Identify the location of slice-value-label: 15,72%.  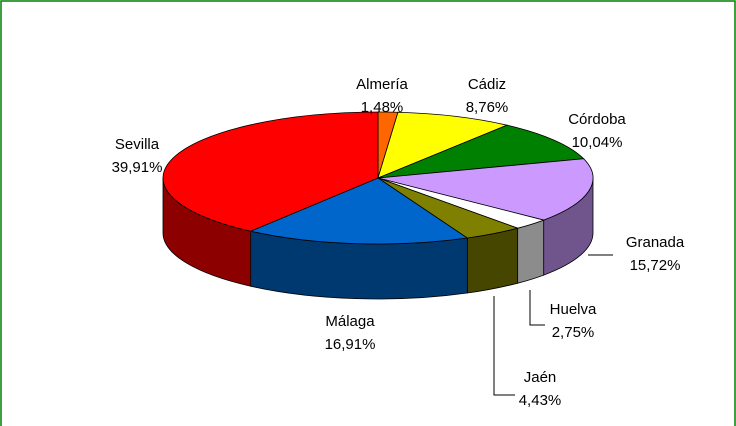
(655, 265).